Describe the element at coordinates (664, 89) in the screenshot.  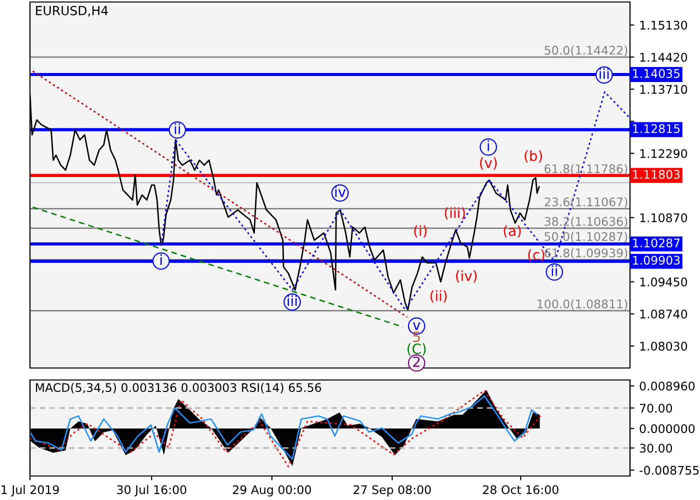
I see `y-tick-label: 1.13710` at that location.